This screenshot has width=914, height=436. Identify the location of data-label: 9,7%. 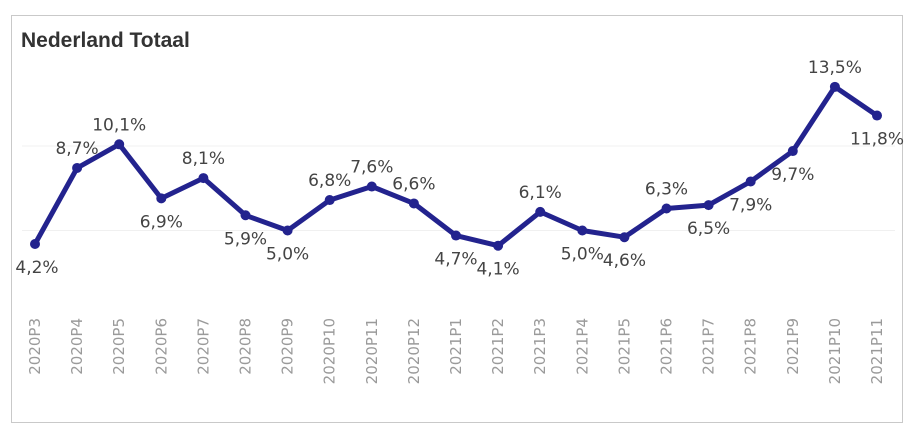
(792, 175).